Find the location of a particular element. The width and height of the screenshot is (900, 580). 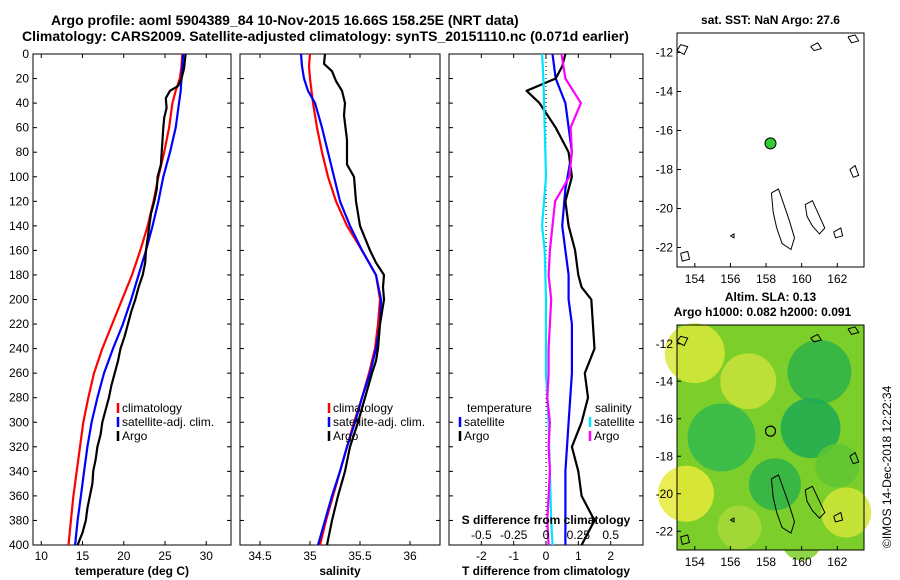

y-tick-label: 140 is located at coordinates (19, 226).